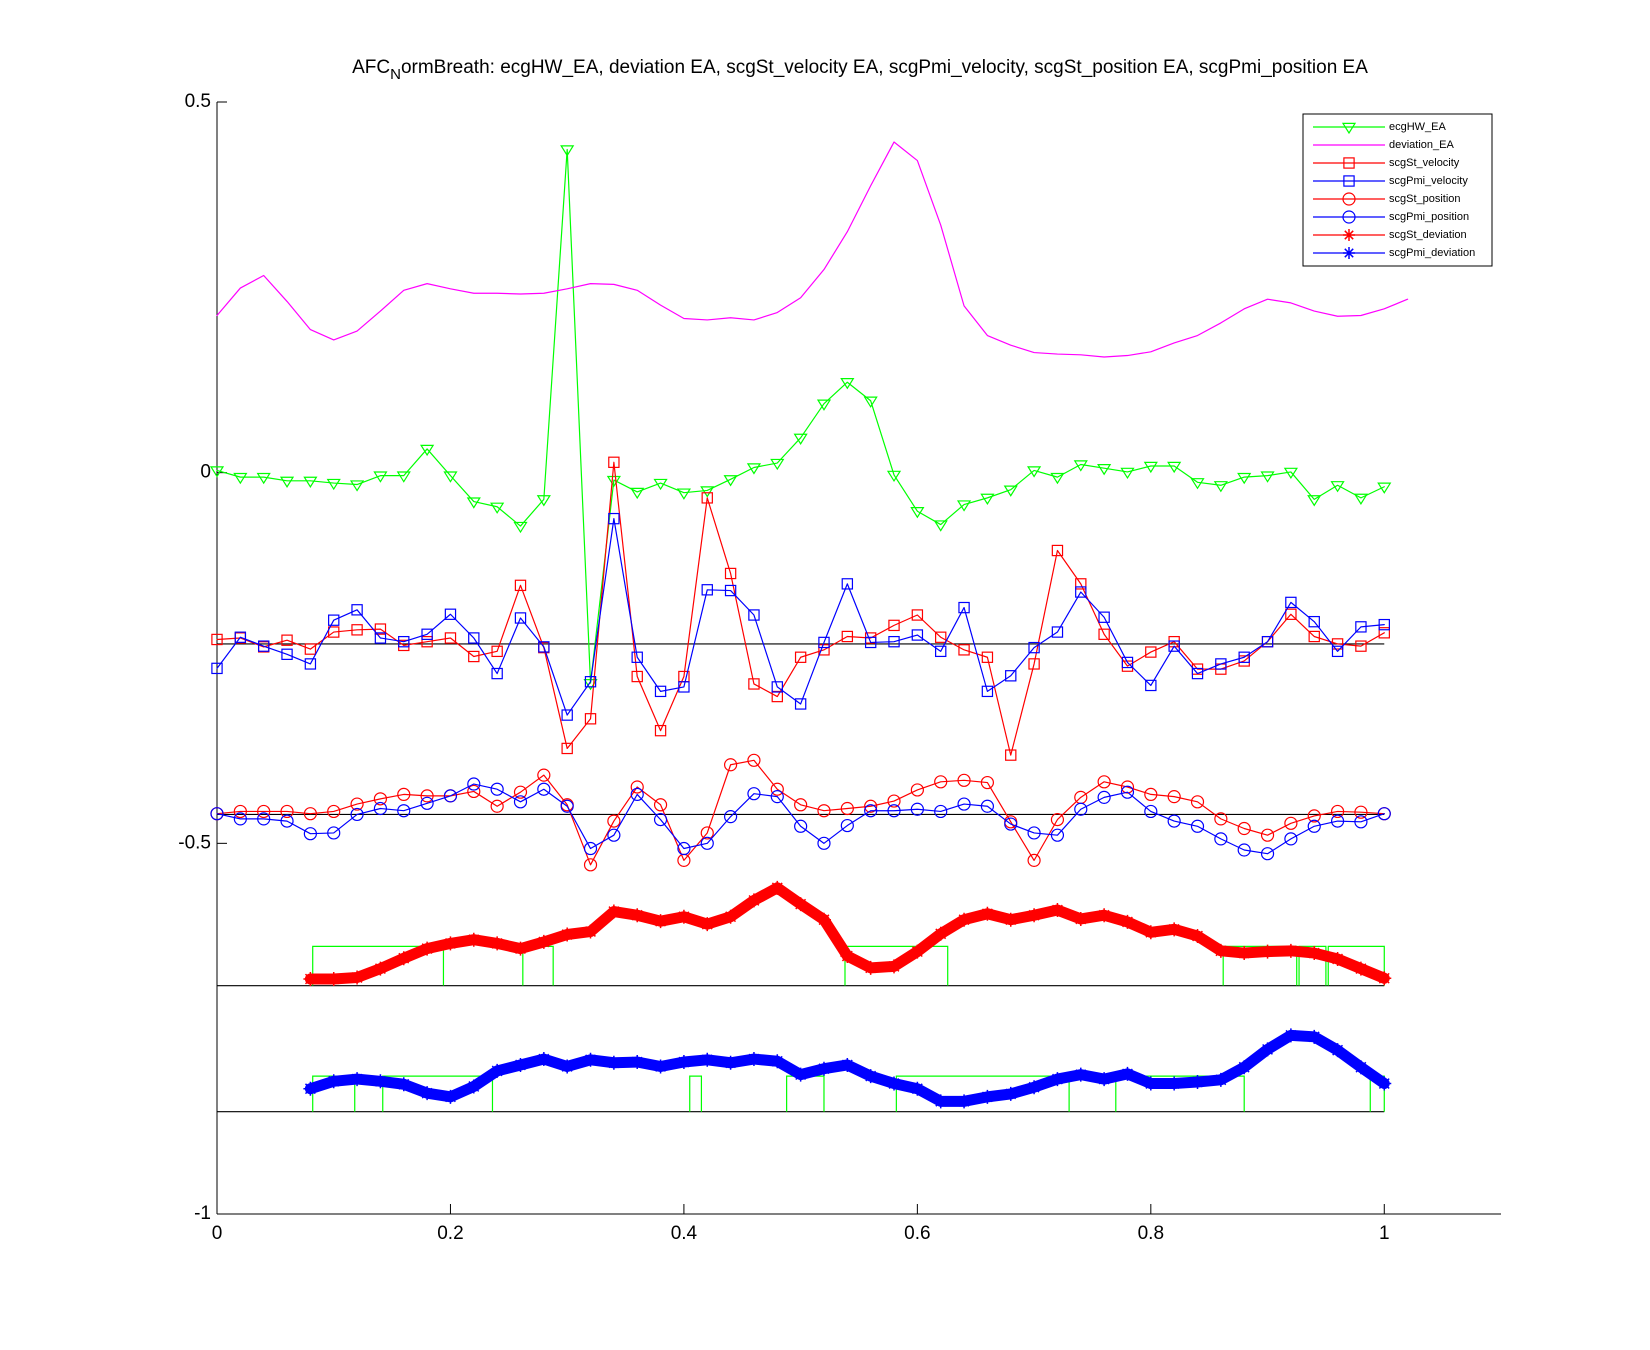 Image resolution: width=1650 pixels, height=1350 pixels. Describe the element at coordinates (198, 101) in the screenshot. I see `y-tick-label: 0.5` at that location.